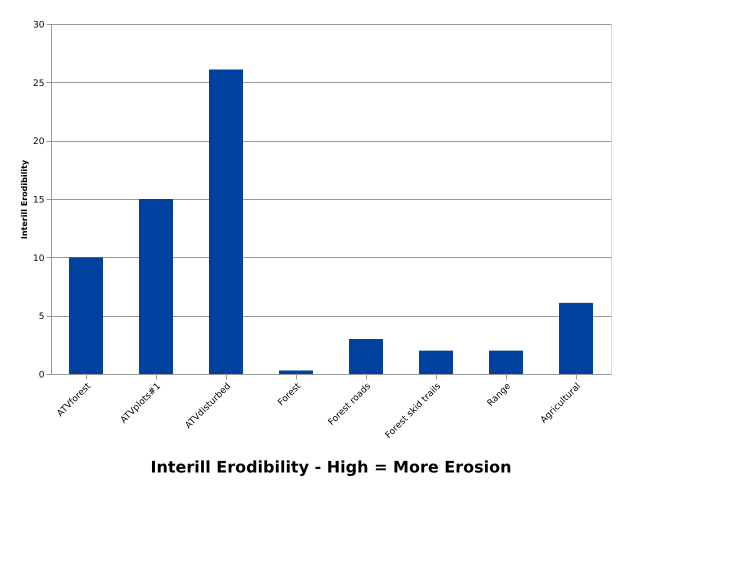 Image resolution: width=752 pixels, height=561 pixels. What do you see at coordinates (39, 259) in the screenshot?
I see `y-tick-label: 10` at bounding box center [39, 259].